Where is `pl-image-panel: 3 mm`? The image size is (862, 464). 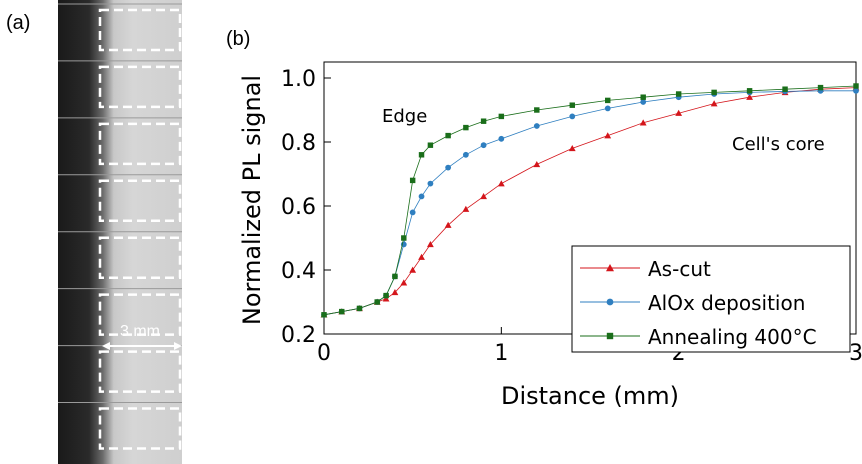 pl-image-panel: 3 mm is located at coordinates (120, 232).